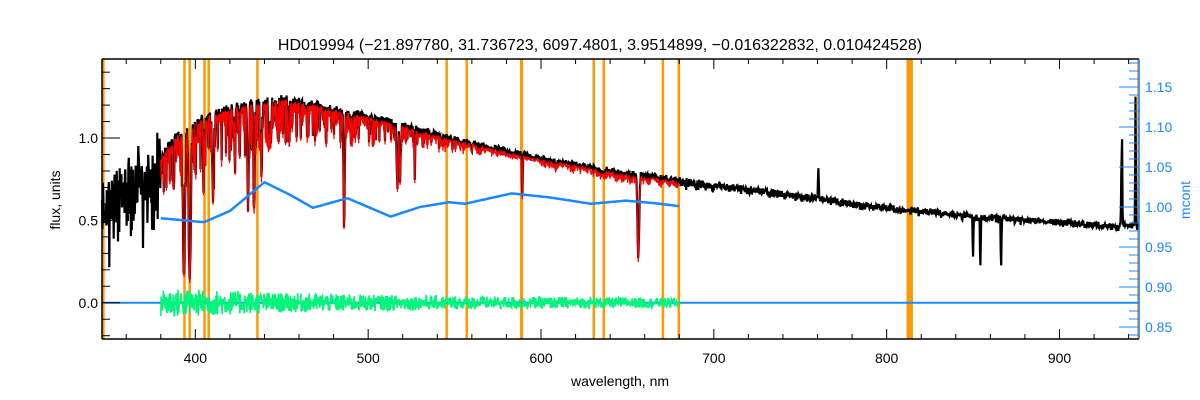 The image size is (1200, 400). Describe the element at coordinates (1185, 200) in the screenshot. I see `y-right-axis-label: mcont` at that location.